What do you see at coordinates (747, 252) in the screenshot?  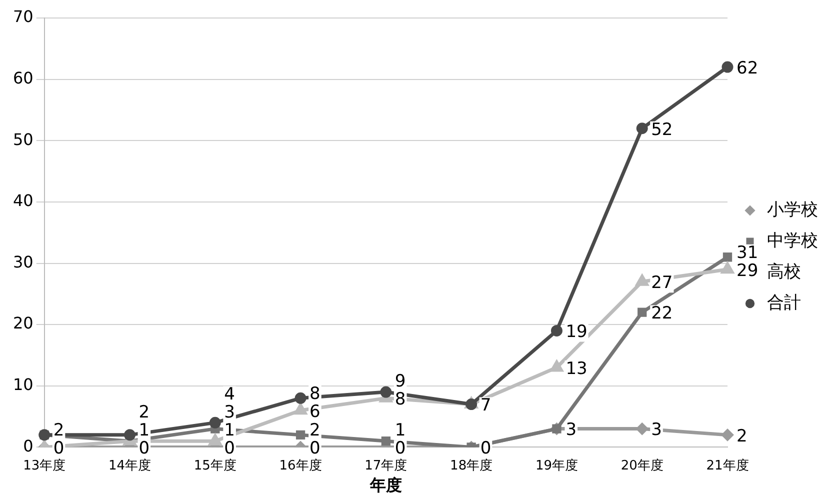 I see `data-label: 31` at bounding box center [747, 252].